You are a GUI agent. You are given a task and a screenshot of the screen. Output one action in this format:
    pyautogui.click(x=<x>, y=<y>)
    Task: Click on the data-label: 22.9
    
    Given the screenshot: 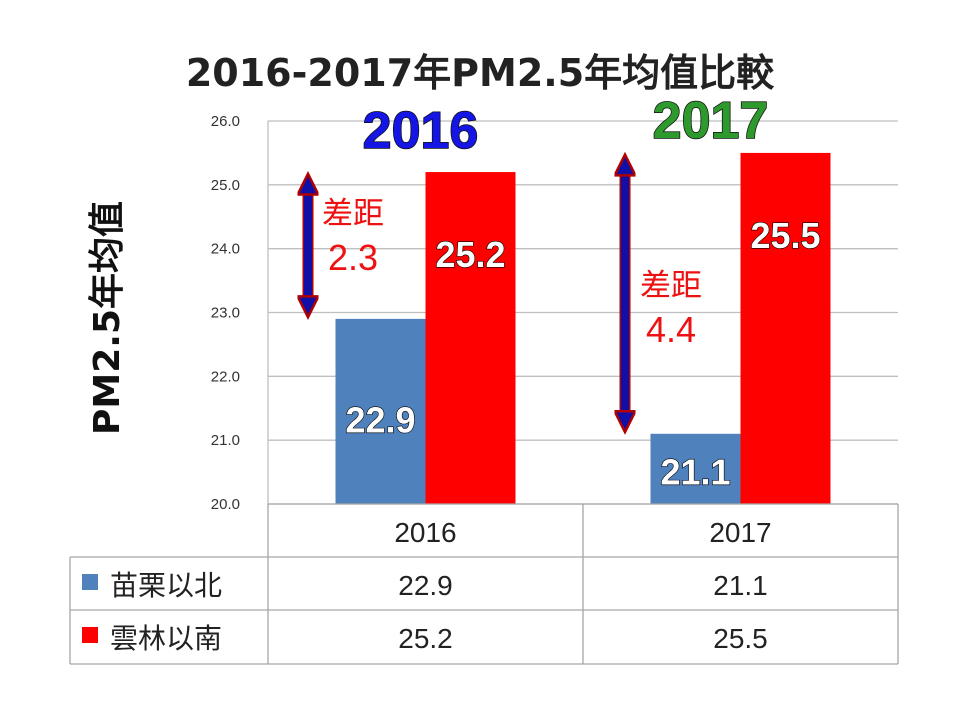 What is the action you would take?
    pyautogui.click(x=380, y=420)
    